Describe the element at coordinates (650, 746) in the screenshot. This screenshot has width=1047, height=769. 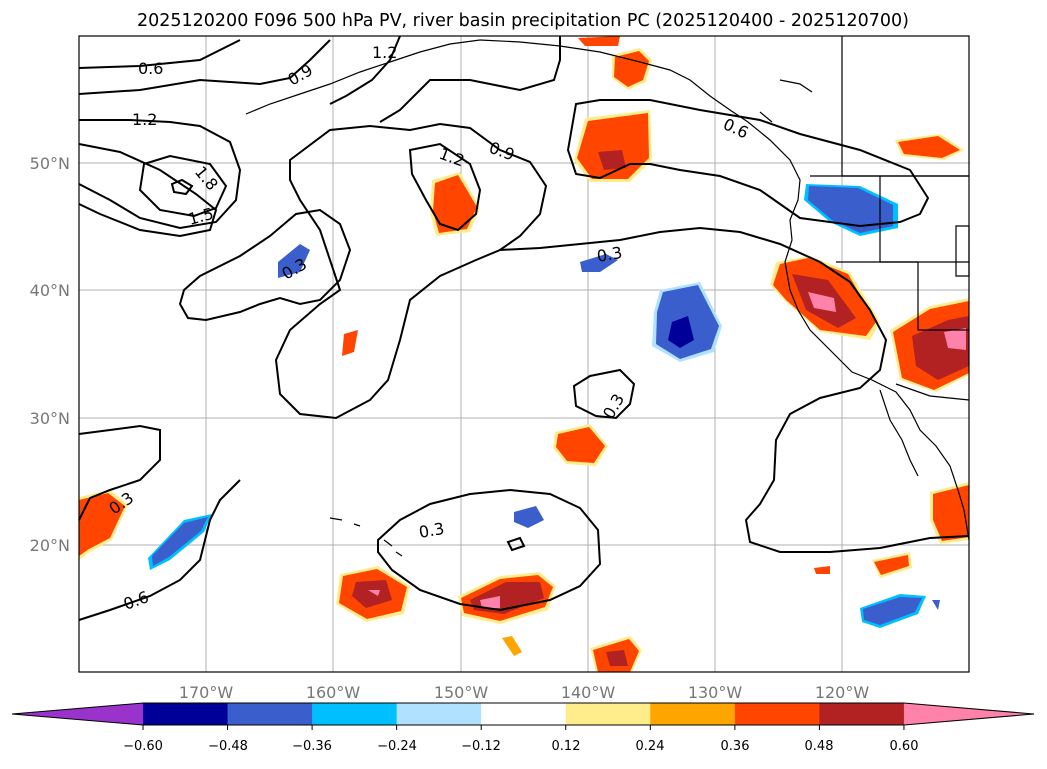
I see `colorbar-tick-label: 0.24` at that location.